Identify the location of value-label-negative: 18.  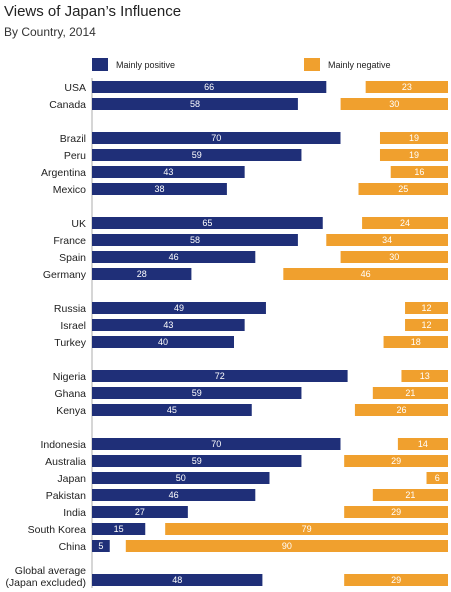
(416, 342).